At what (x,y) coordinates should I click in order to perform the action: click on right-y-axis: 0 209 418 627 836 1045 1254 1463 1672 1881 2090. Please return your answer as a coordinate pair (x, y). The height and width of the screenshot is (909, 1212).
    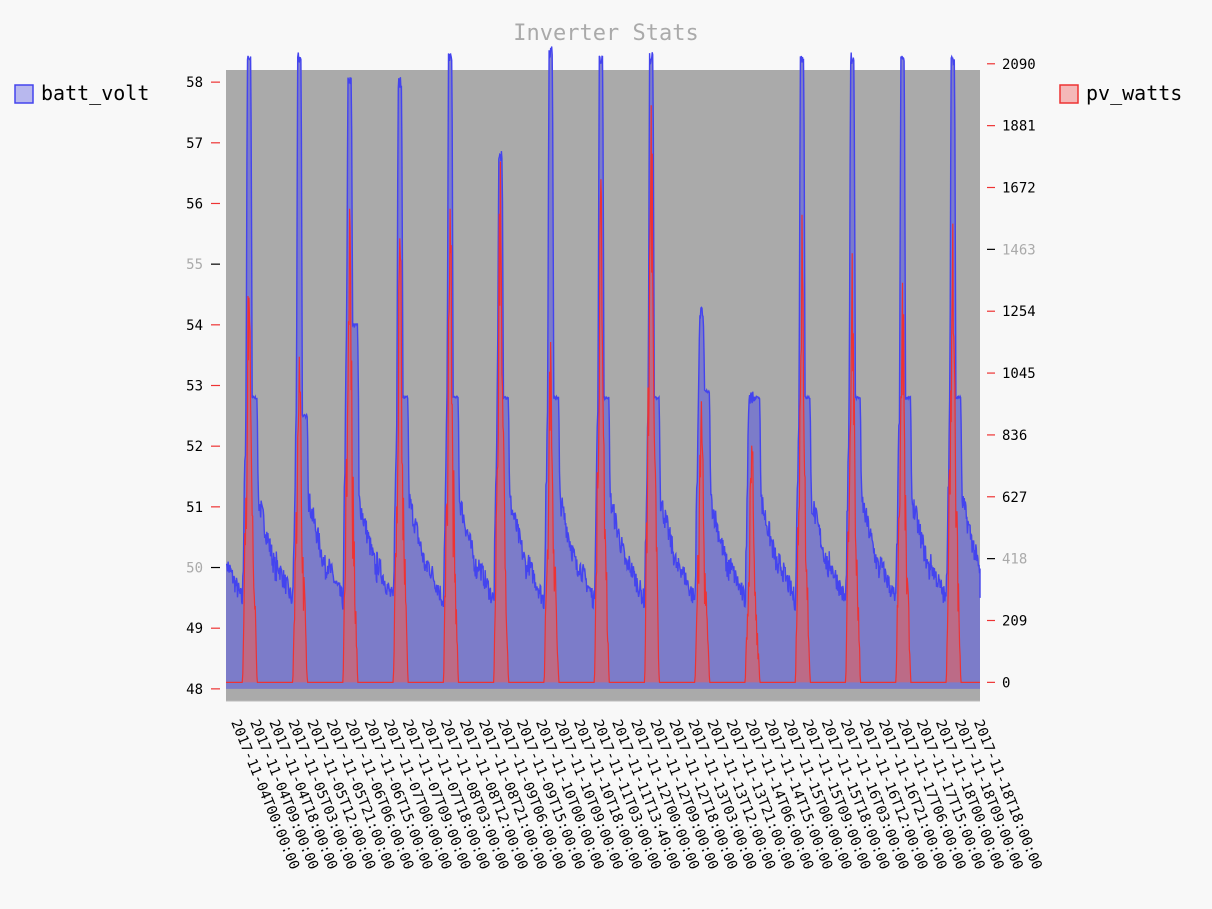
    Looking at the image, I should click on (1011, 374).